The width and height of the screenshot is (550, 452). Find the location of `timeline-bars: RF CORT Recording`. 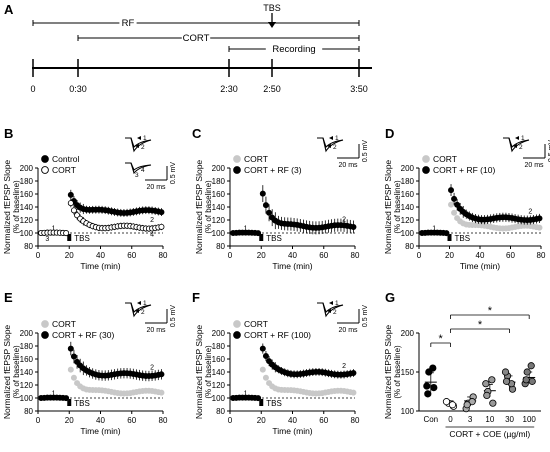

timeline-bars: RF CORT Recording is located at coordinates (196, 35).